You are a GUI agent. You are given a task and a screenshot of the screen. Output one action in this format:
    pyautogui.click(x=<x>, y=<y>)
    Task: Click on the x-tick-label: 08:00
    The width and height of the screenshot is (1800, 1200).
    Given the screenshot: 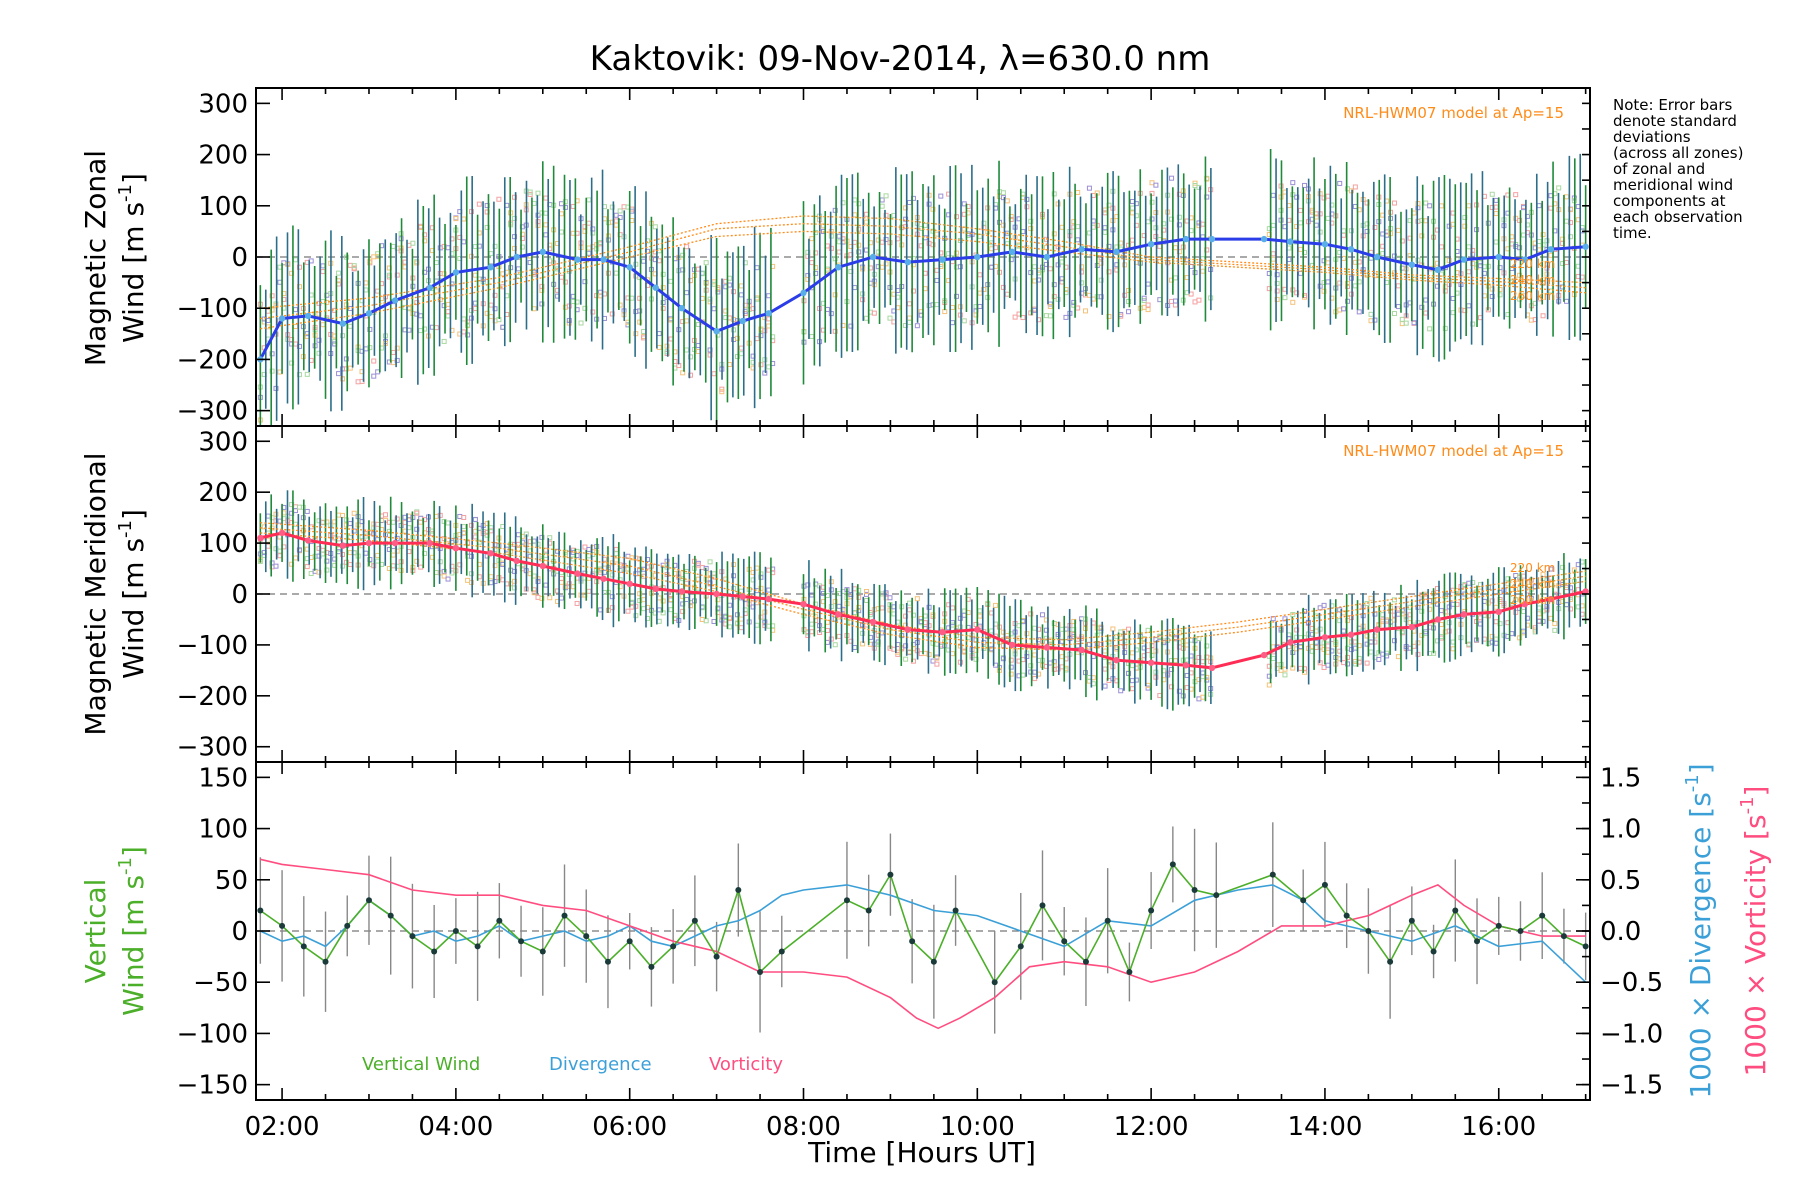 What is the action you would take?
    pyautogui.click(x=803, y=1127)
    